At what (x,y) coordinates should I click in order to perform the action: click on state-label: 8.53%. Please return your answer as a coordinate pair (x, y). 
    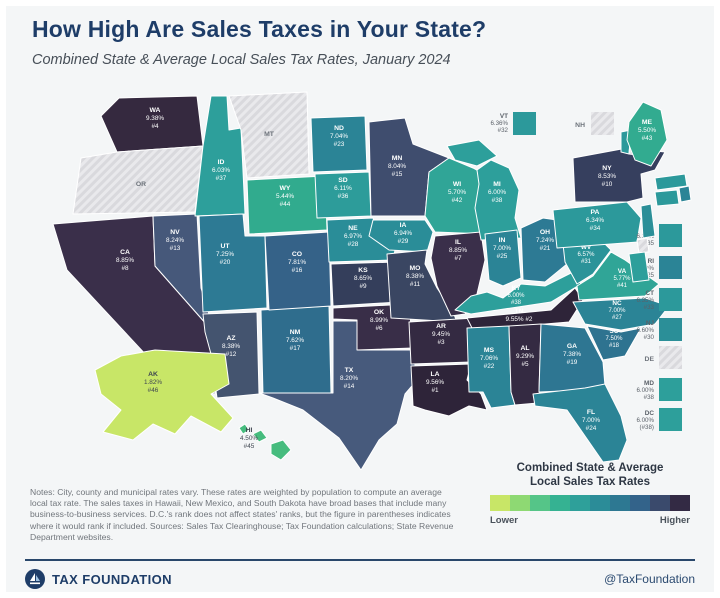
    Looking at the image, I should click on (607, 176).